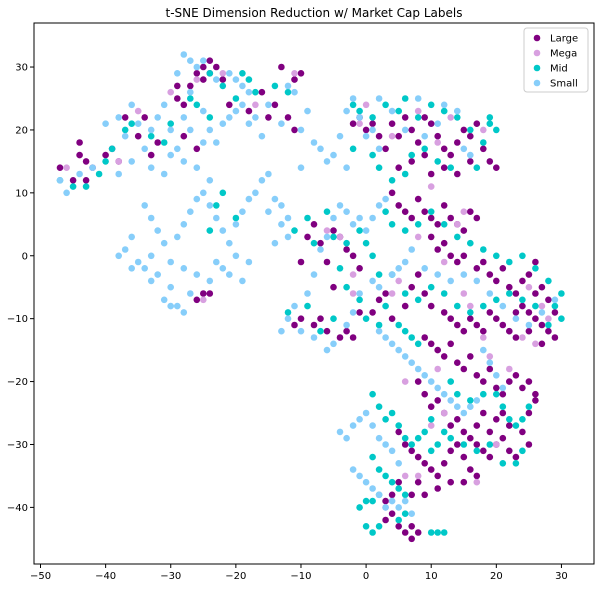 This screenshot has width=604, height=590. Describe the element at coordinates (300, 576) in the screenshot. I see `x-tick-label: −10` at that location.